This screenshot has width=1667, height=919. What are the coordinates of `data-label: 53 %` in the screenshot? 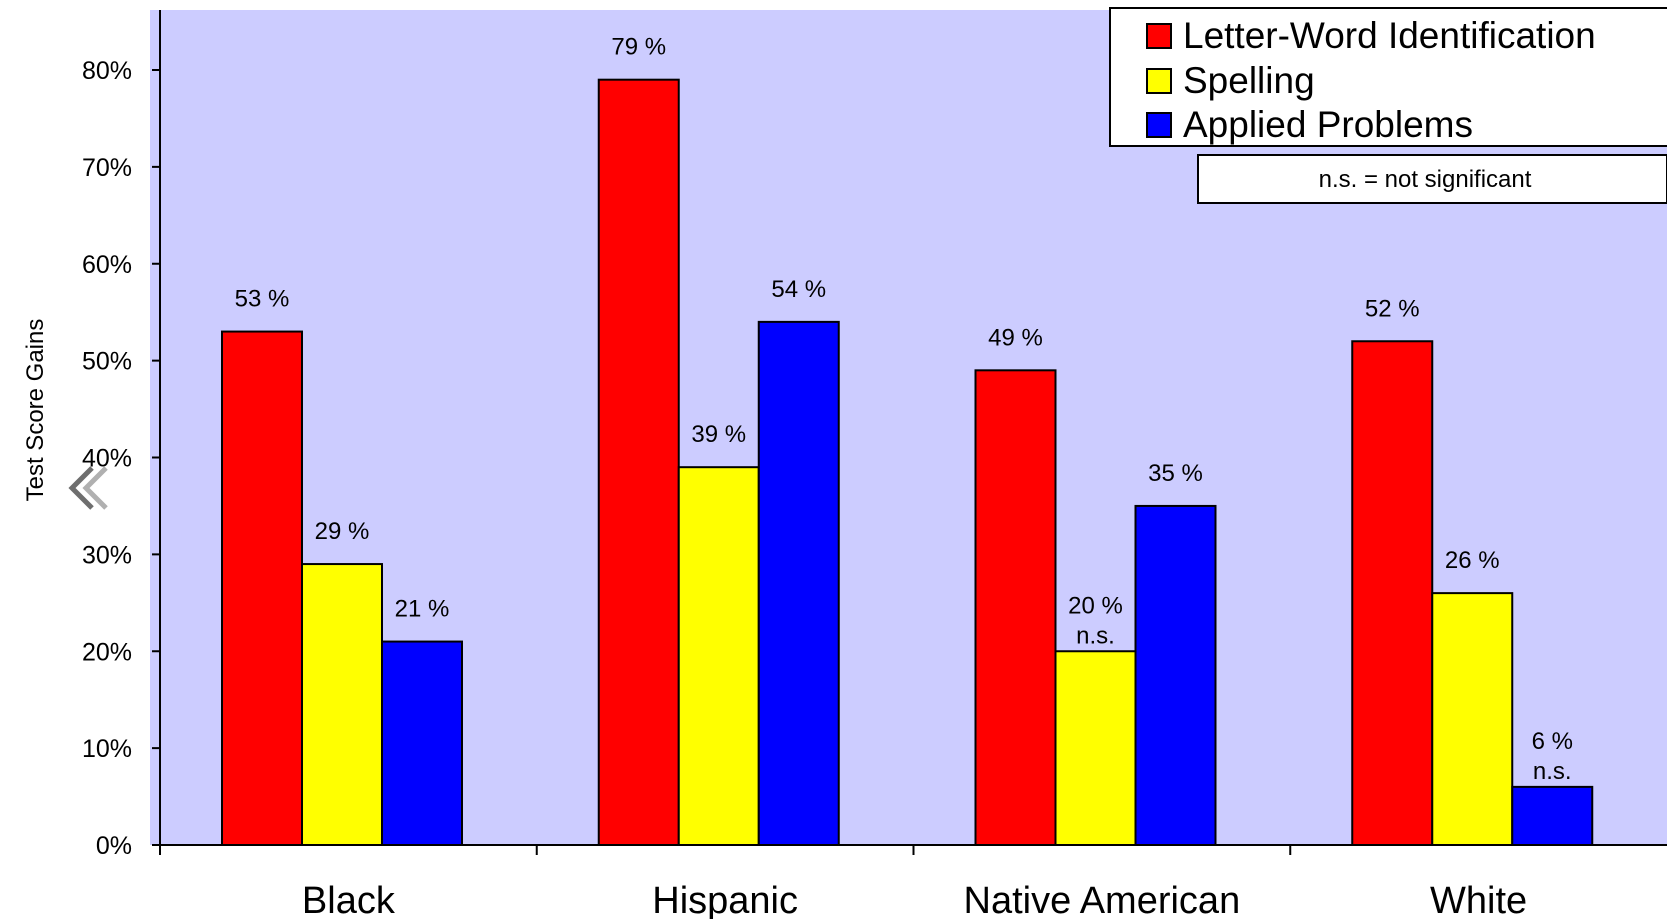 It's located at (262, 299).